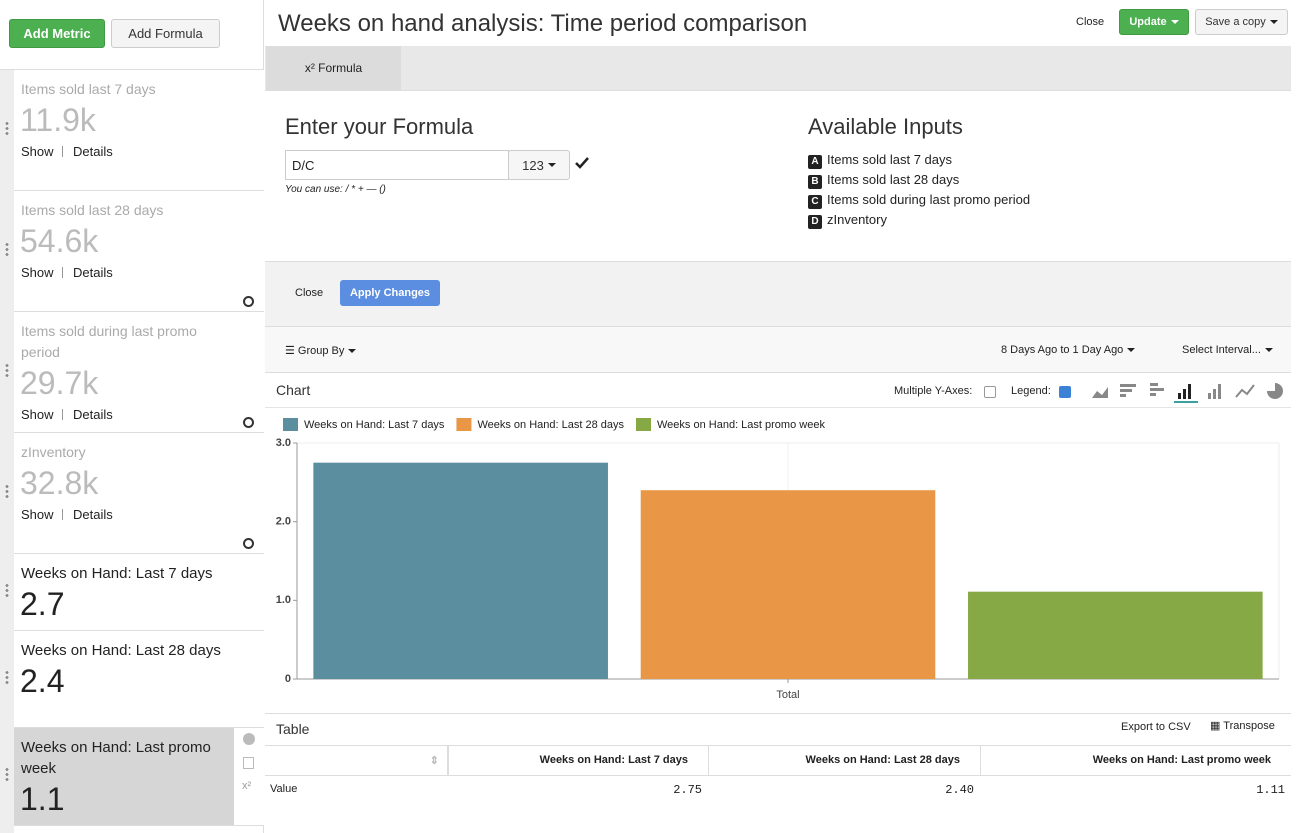  Describe the element at coordinates (815, 162) in the screenshot. I see `input-letter: A` at that location.